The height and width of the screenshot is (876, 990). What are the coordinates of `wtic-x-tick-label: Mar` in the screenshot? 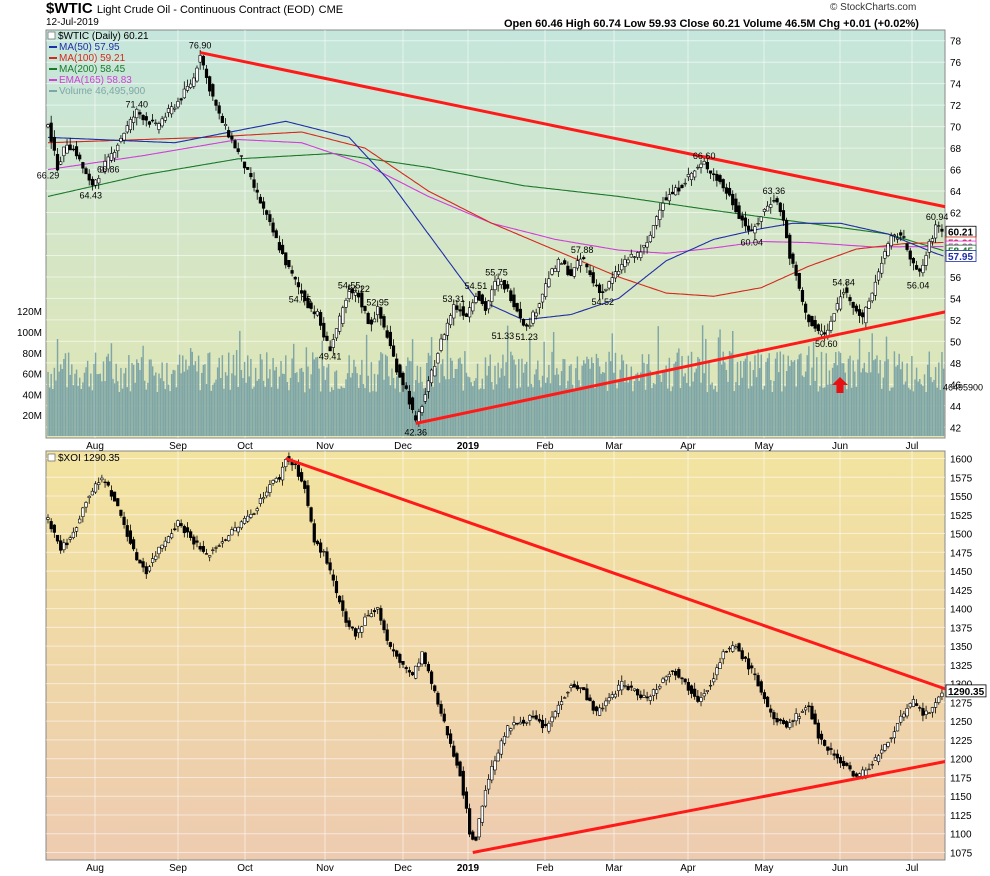 It's located at (614, 446).